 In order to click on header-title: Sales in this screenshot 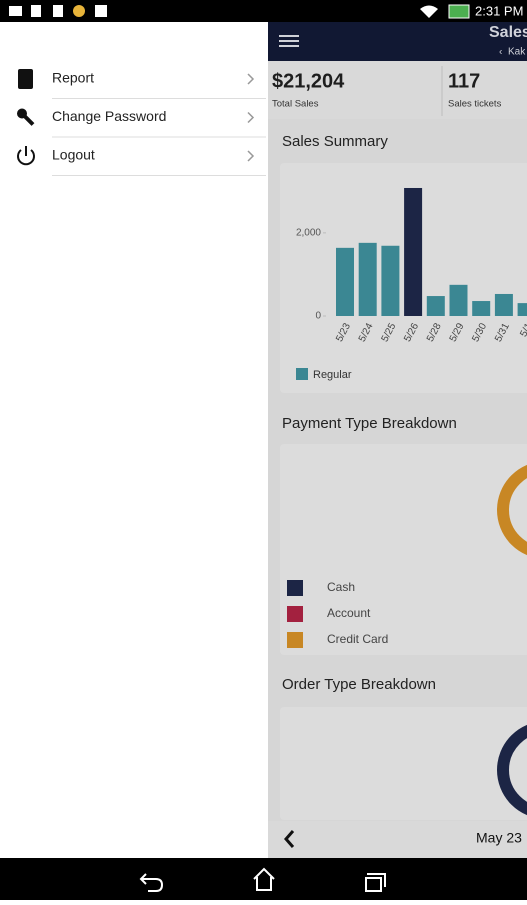, I will do `click(508, 32)`.